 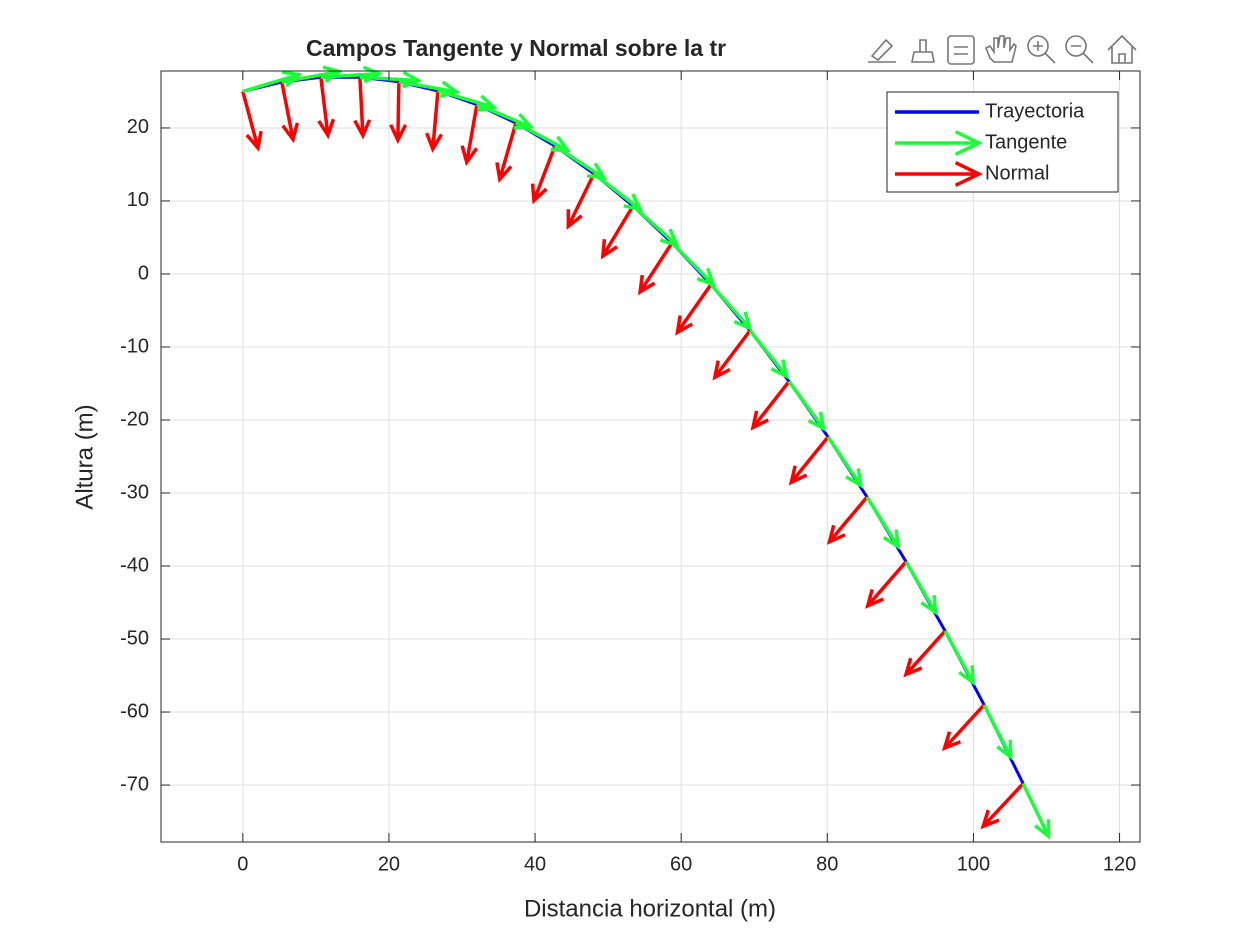 I want to click on datatip-lines, so click(x=961, y=50).